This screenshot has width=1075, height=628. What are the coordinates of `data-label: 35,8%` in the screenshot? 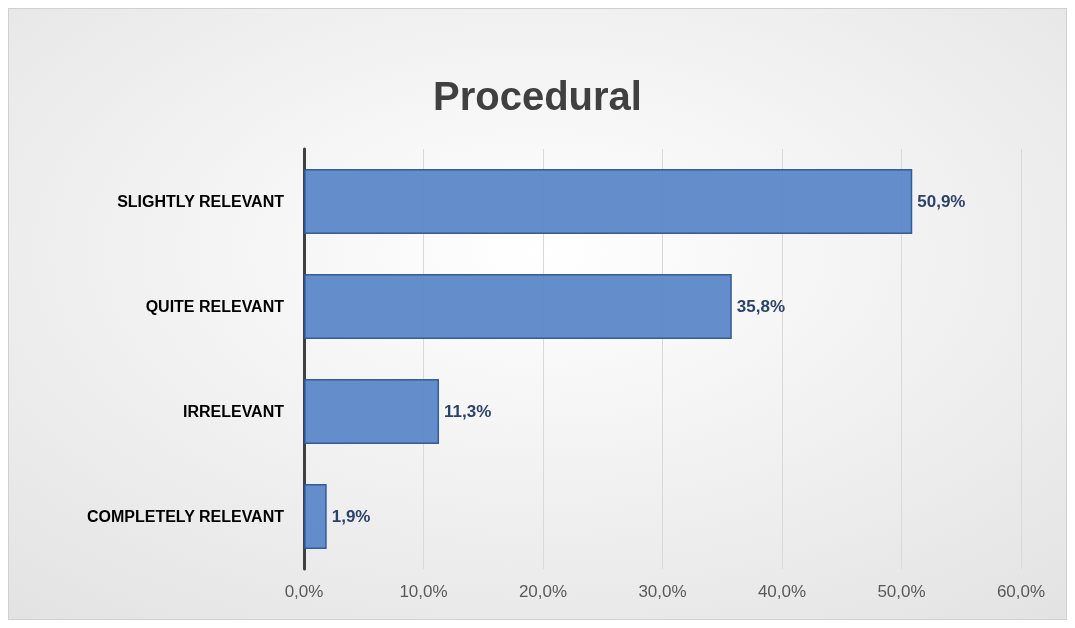 It's located at (761, 306).